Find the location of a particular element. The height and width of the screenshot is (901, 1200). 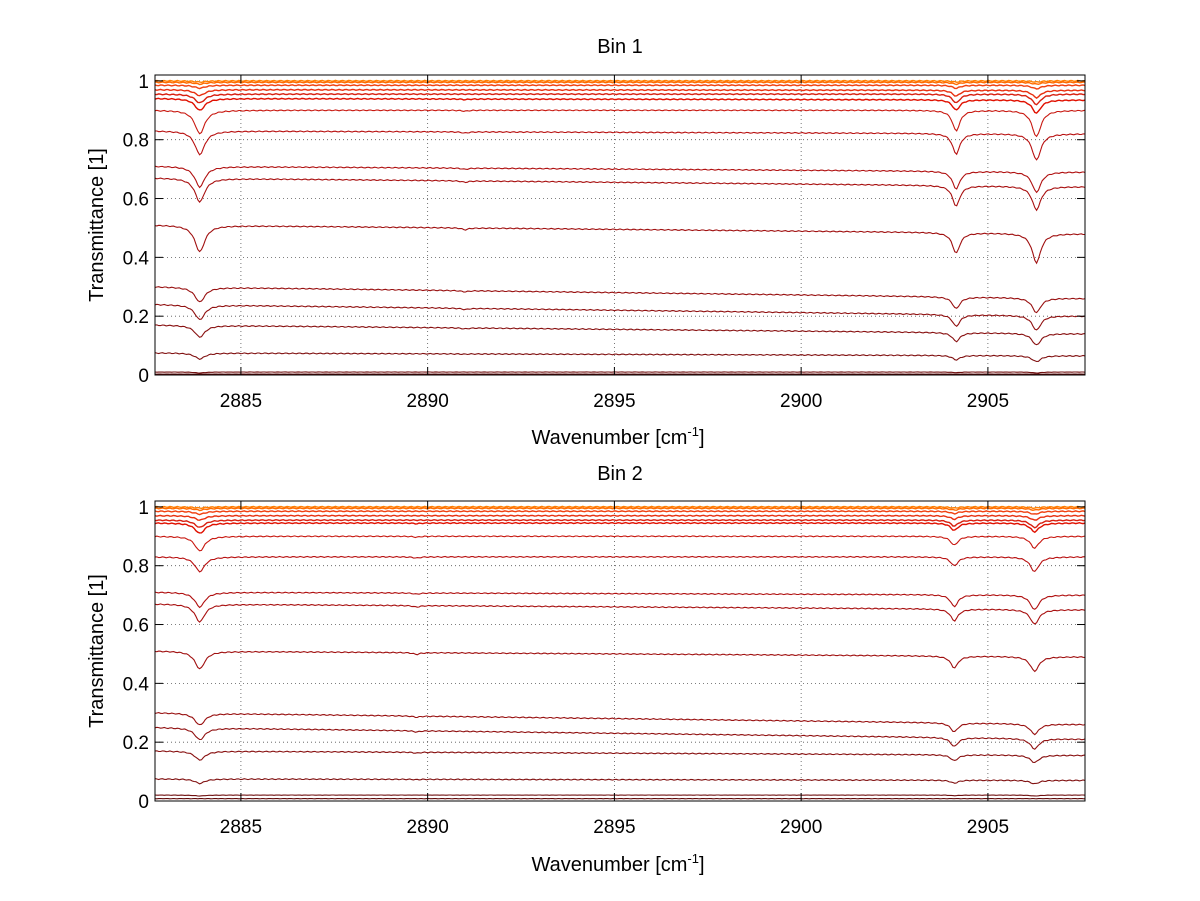

chart-title: Bin 2 is located at coordinates (620, 474).